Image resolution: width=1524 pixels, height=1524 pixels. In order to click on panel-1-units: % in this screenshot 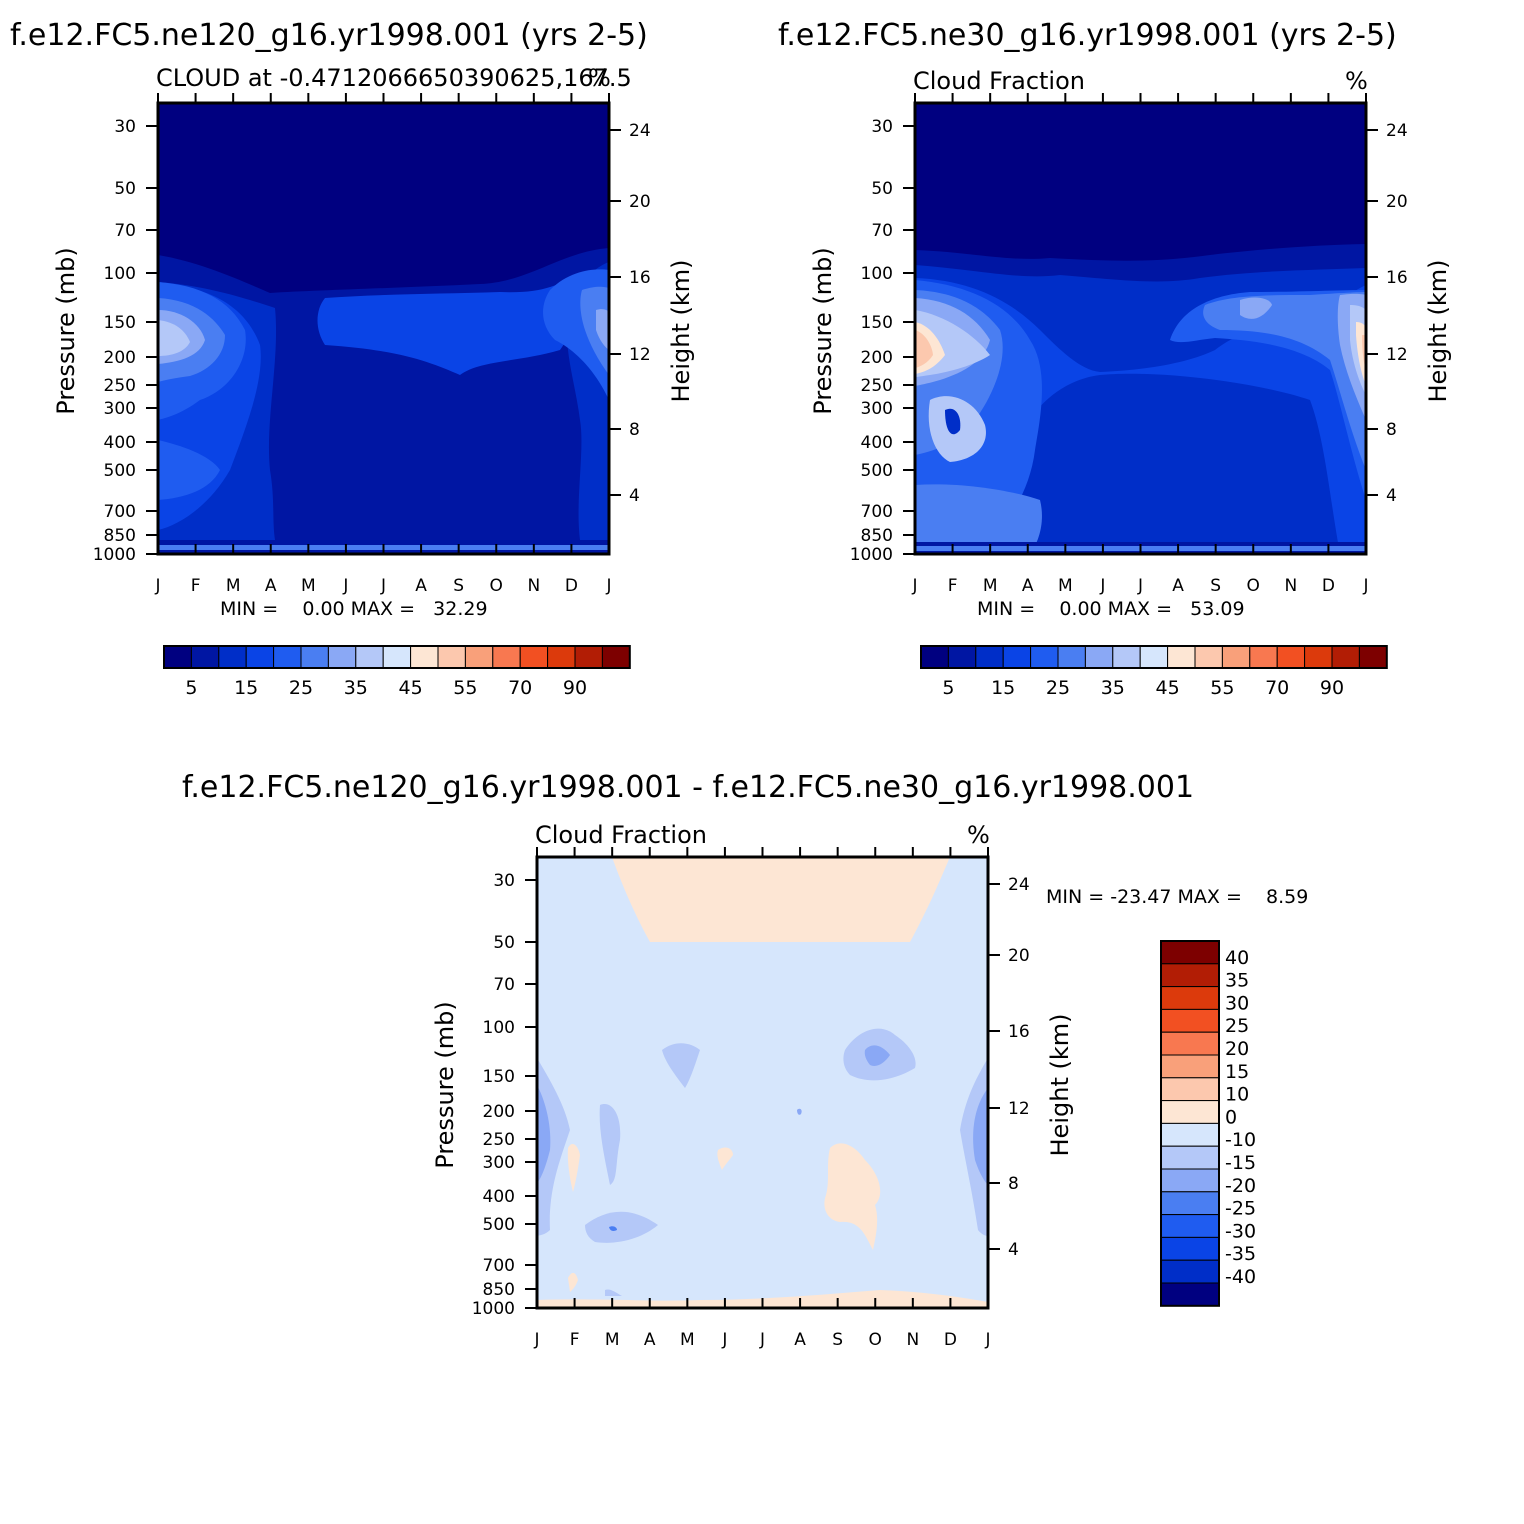, I will do `click(599, 78)`.